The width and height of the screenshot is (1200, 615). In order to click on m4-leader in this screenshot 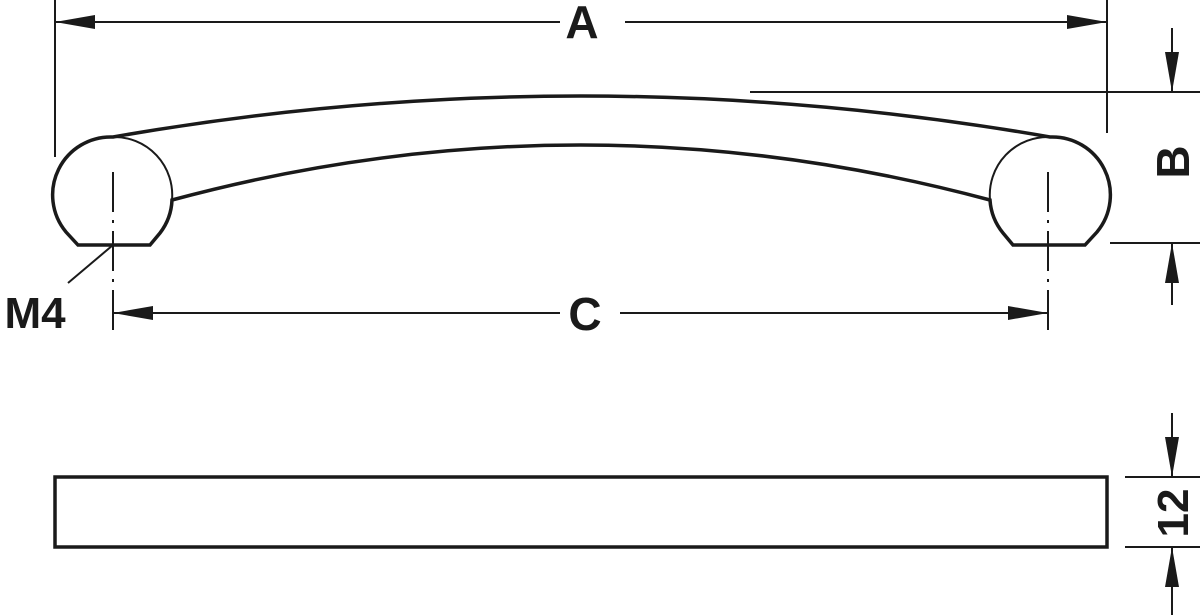, I will do `click(90, 264)`.